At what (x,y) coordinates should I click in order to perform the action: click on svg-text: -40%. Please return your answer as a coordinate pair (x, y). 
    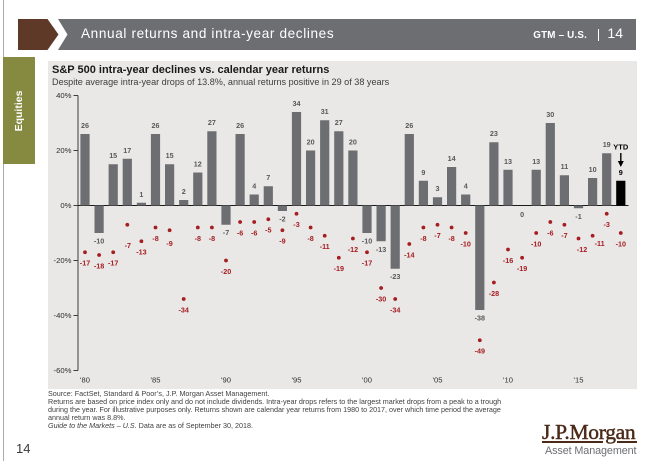
    Looking at the image, I should click on (63, 315).